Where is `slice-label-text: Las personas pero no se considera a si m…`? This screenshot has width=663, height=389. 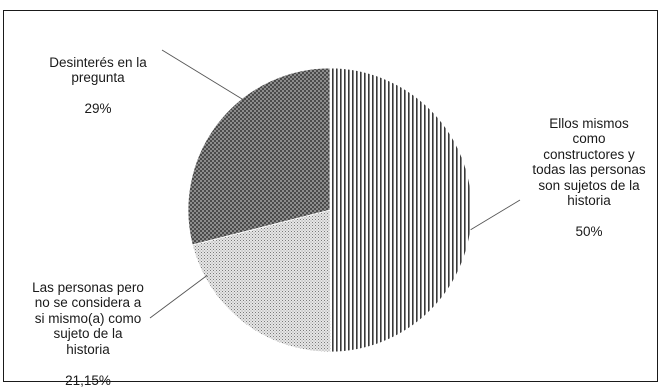
slice-label-text: Las personas pero no se considera a si m… is located at coordinates (88, 318).